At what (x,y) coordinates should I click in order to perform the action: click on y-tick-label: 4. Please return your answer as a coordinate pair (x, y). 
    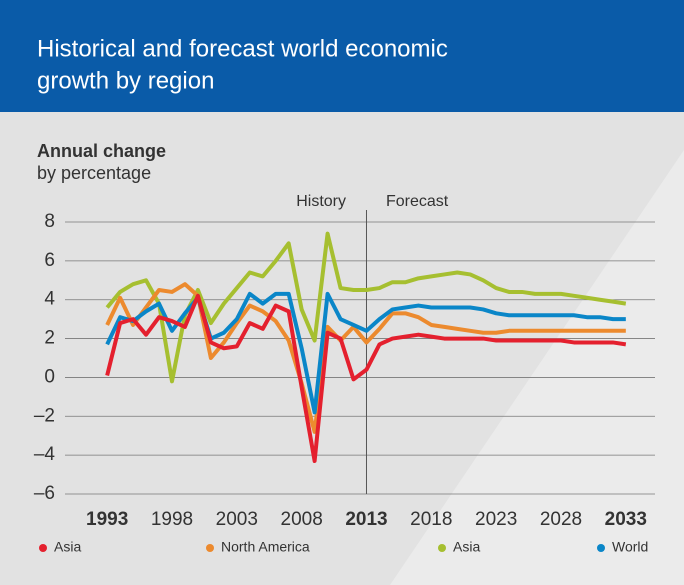
    Looking at the image, I should click on (49, 299).